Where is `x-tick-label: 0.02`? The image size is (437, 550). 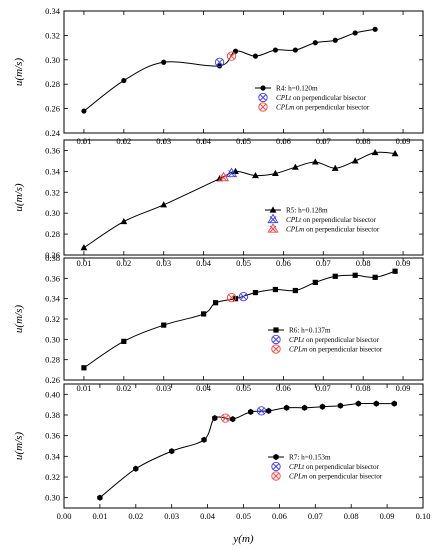
x-tick-label: 0.02 is located at coordinates (123, 263).